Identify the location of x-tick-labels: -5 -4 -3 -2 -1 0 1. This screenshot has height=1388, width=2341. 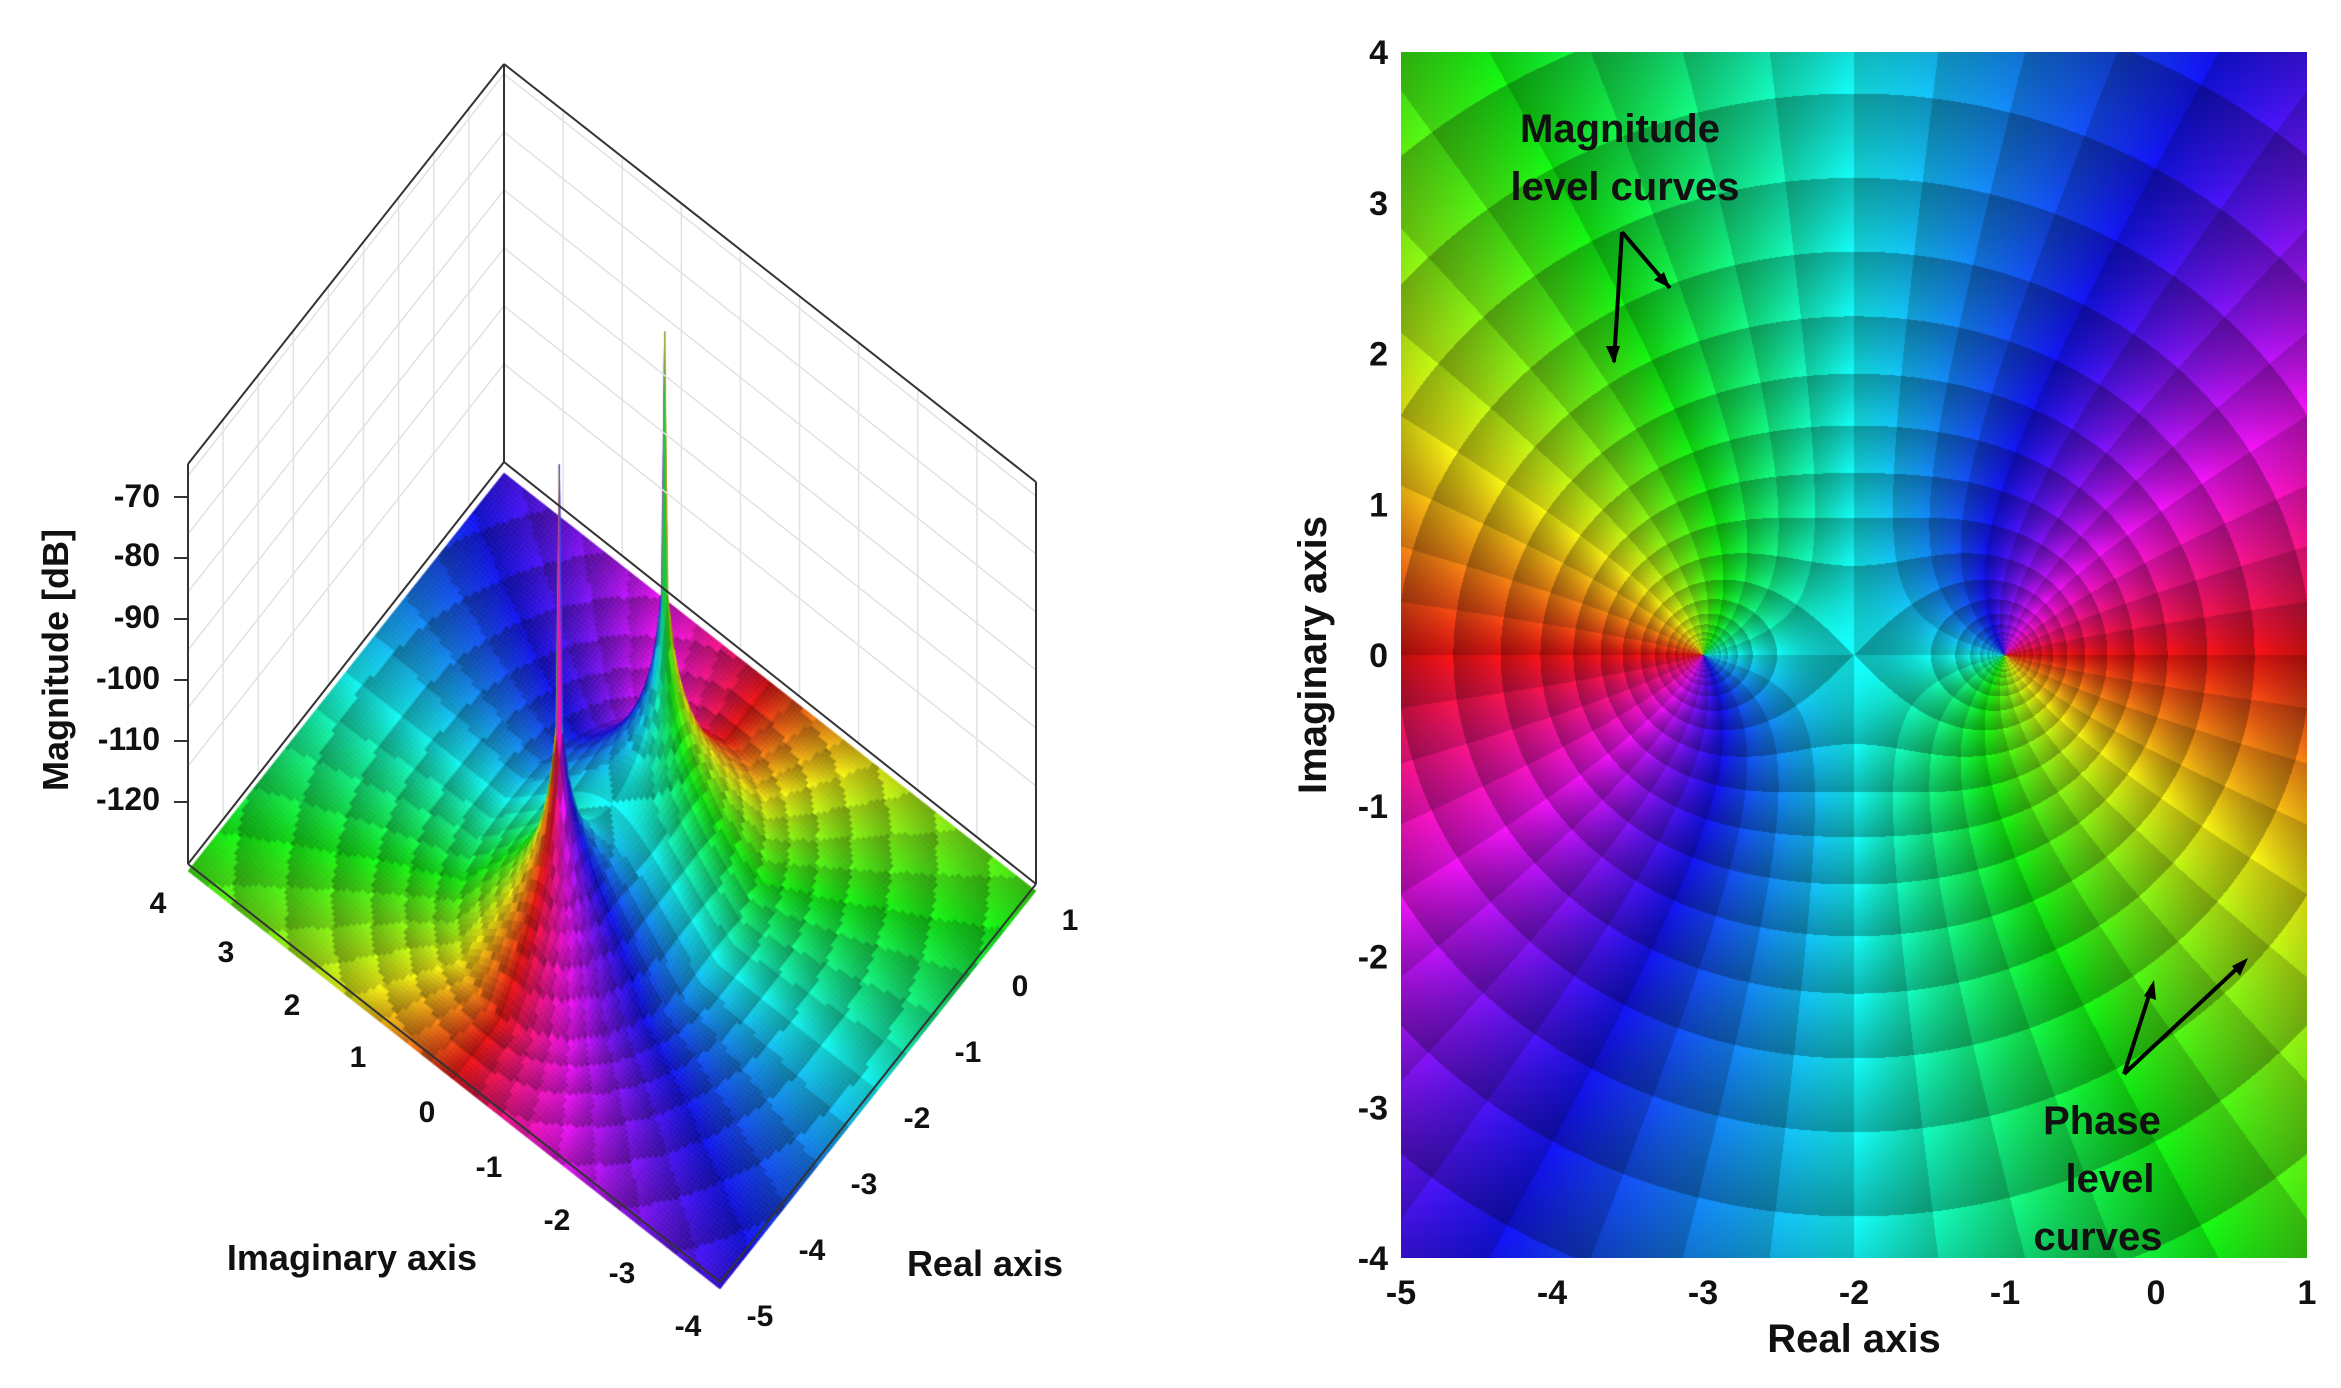
(1851, 1293).